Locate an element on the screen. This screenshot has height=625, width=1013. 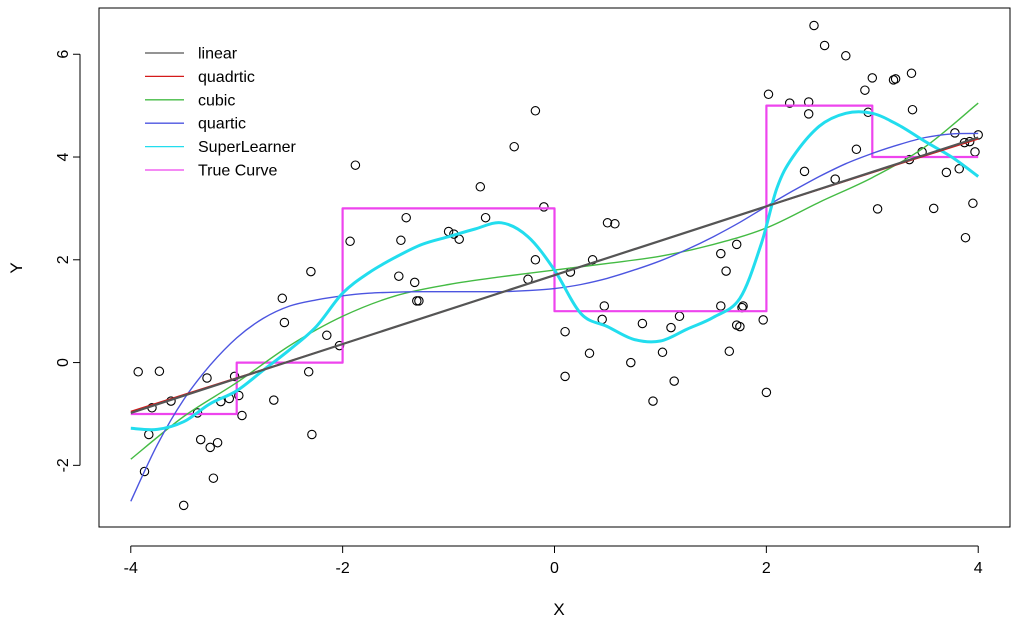
legend-label: quadrtic is located at coordinates (226, 77).